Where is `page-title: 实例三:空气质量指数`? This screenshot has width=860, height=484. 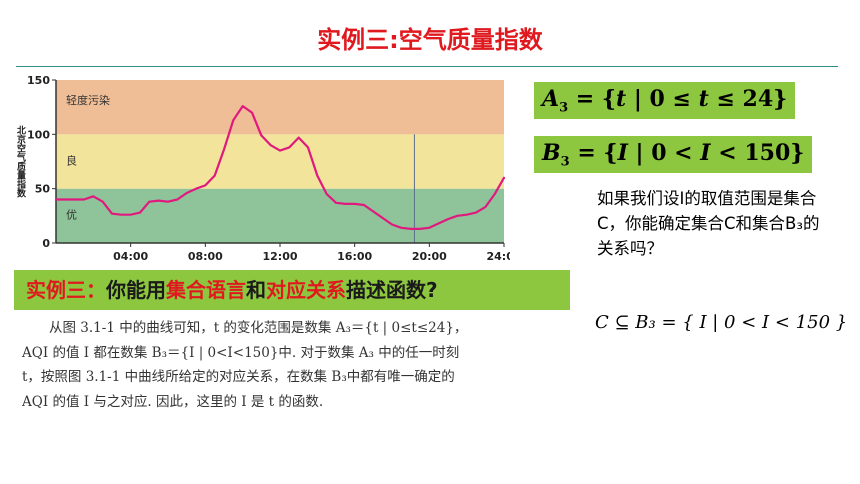
page-title: 实例三:空气质量指数 is located at coordinates (430, 40).